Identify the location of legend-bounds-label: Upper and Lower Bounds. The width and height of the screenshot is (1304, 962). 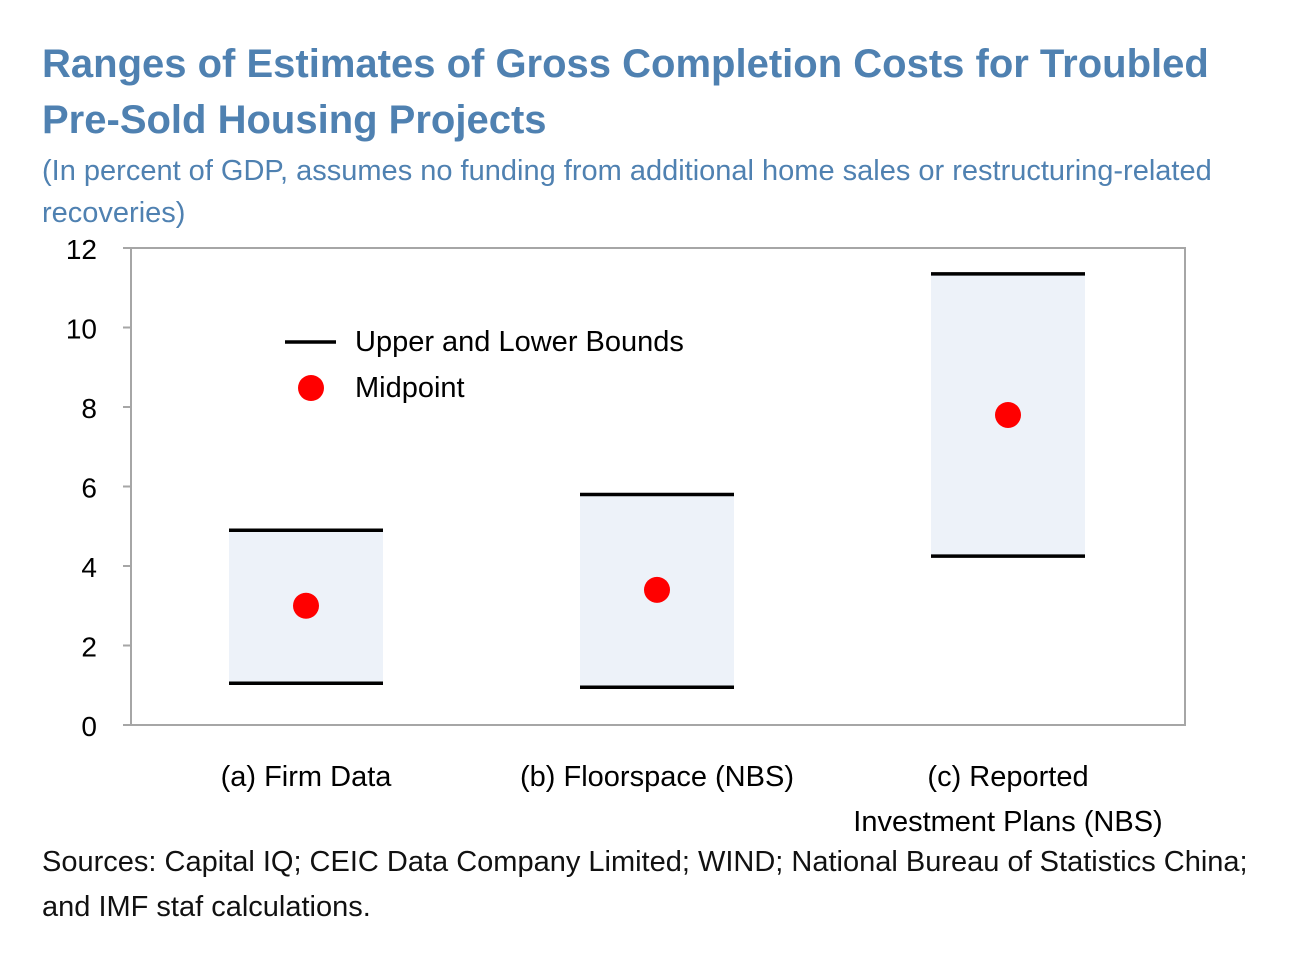
(519, 342).